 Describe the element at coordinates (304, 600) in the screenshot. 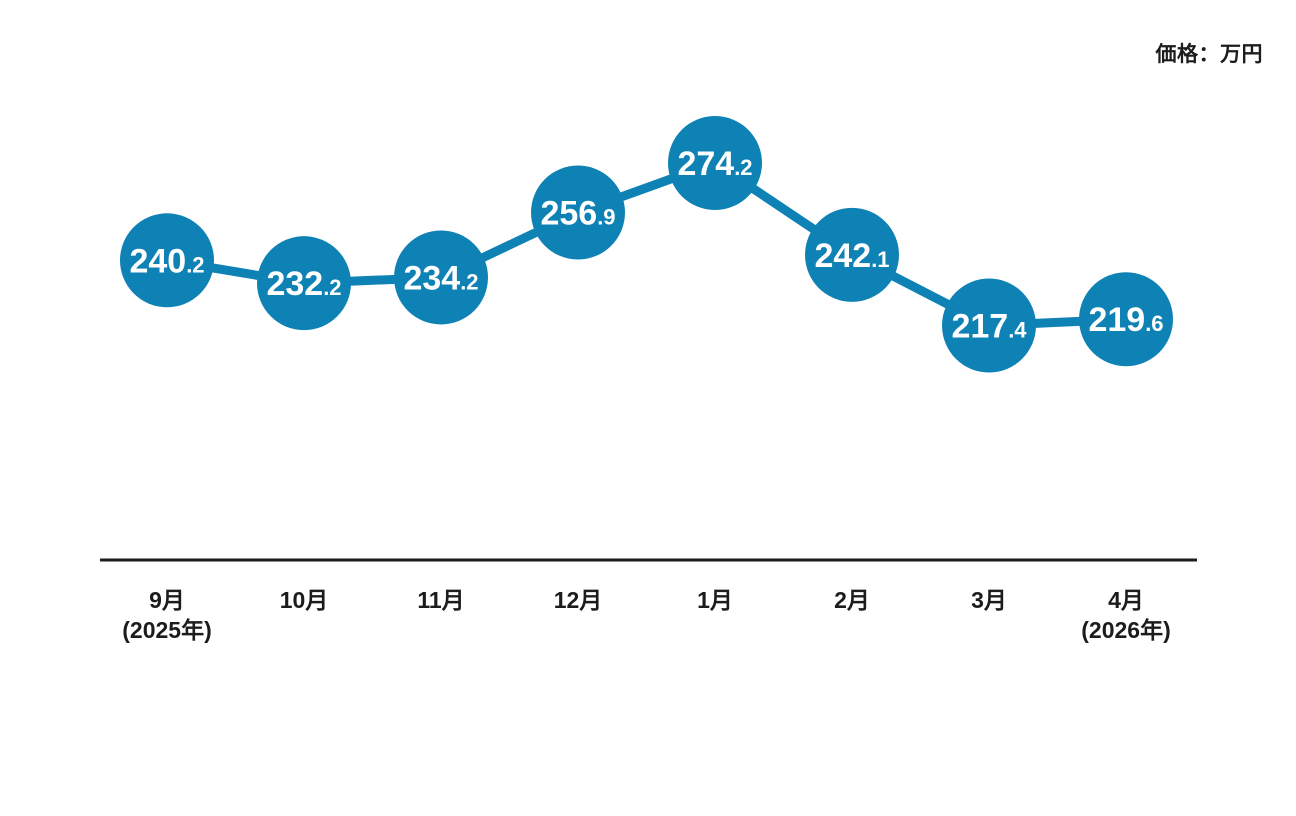

I see `x-tick-label: 10月` at that location.